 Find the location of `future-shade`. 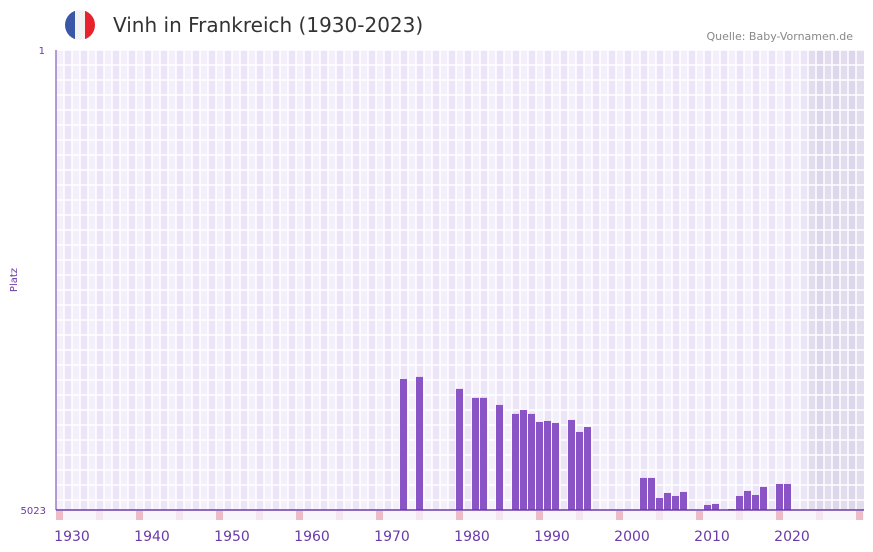

future-shade is located at coordinates (836, 280).